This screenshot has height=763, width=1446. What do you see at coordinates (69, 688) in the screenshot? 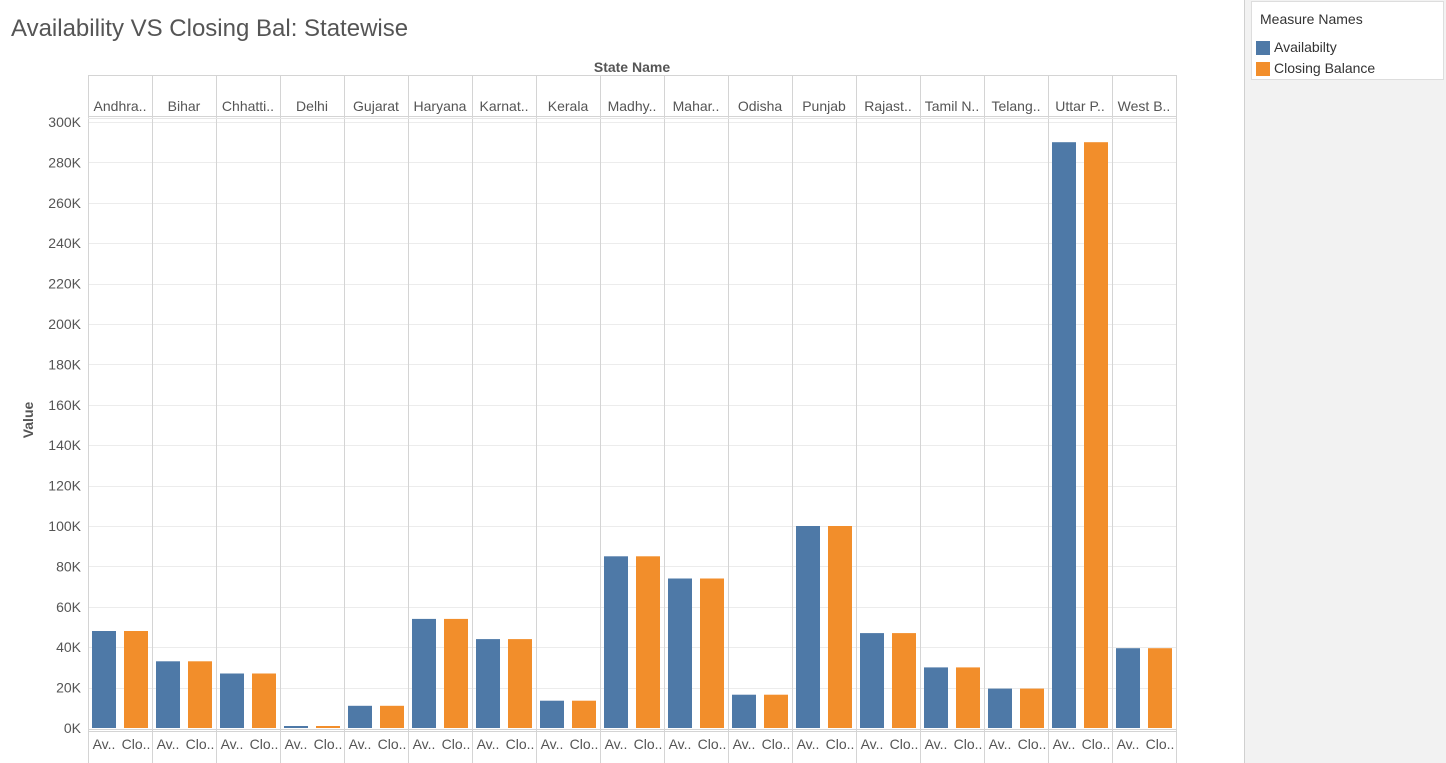
I see `y-tick-label: 20K` at bounding box center [69, 688].